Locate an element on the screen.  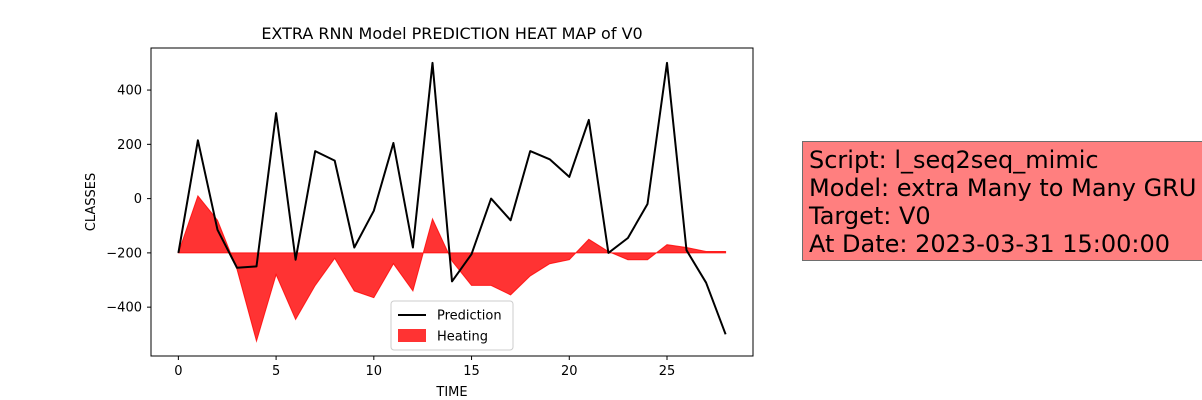
y-tick-label: 0 is located at coordinates (138, 199).